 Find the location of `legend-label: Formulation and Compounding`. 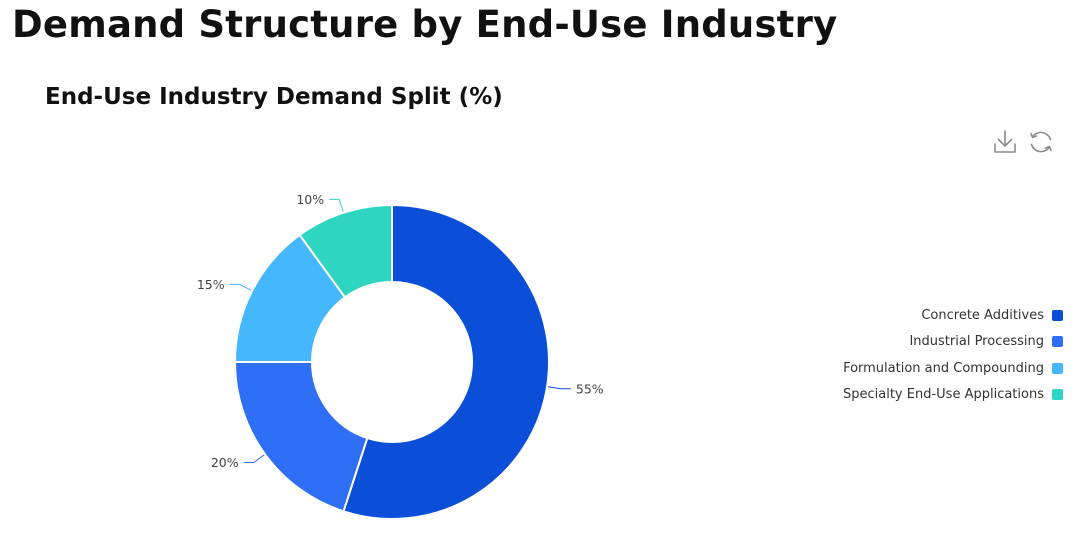

legend-label: Formulation and Compounding is located at coordinates (943, 368).